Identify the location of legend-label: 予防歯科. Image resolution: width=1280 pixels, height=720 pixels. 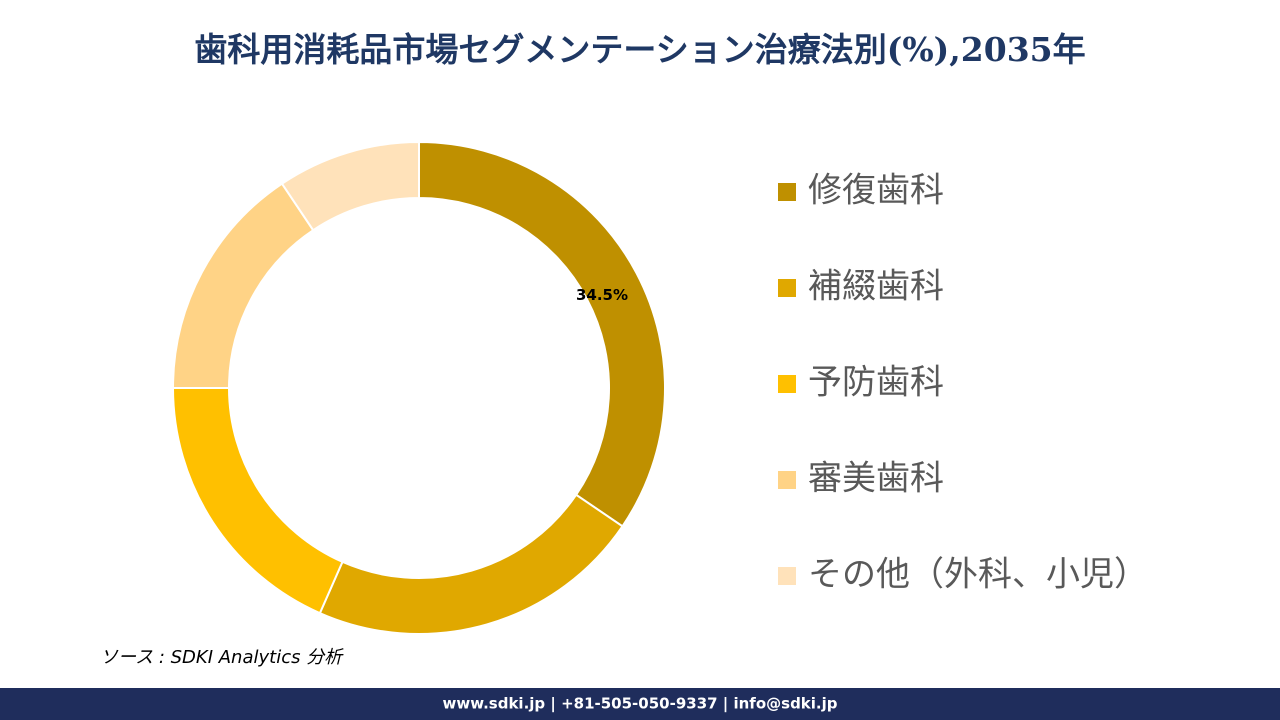
(876, 383).